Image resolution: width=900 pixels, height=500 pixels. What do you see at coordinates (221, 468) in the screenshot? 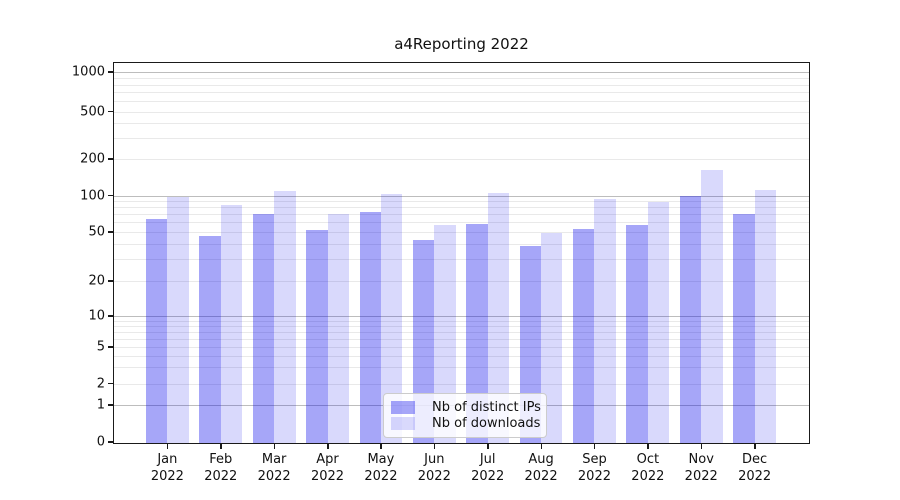
I see `x-tick-label: Feb 2022` at bounding box center [221, 468].